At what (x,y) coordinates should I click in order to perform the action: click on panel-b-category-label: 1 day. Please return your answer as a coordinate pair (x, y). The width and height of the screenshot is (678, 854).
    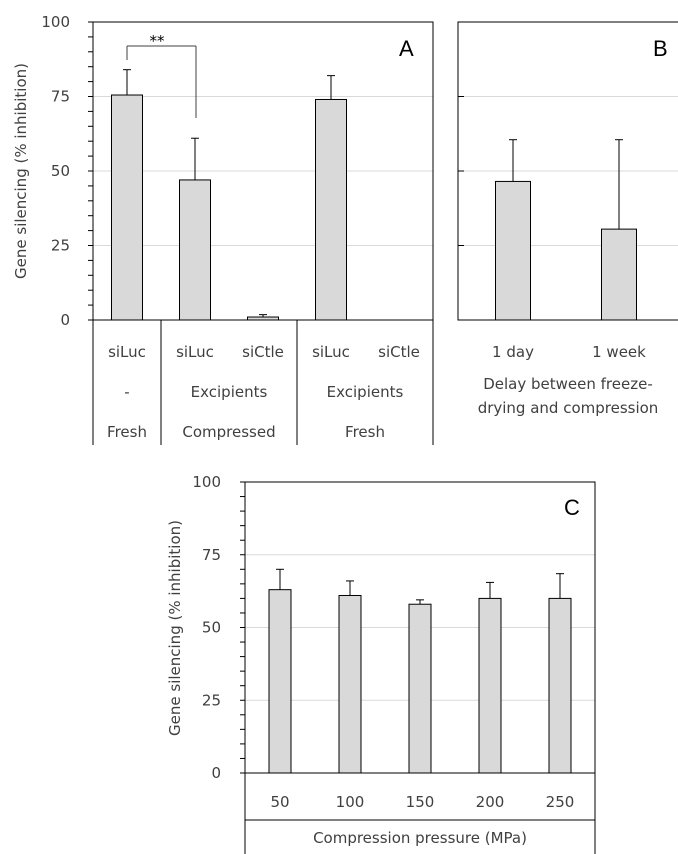
    Looking at the image, I should click on (513, 352).